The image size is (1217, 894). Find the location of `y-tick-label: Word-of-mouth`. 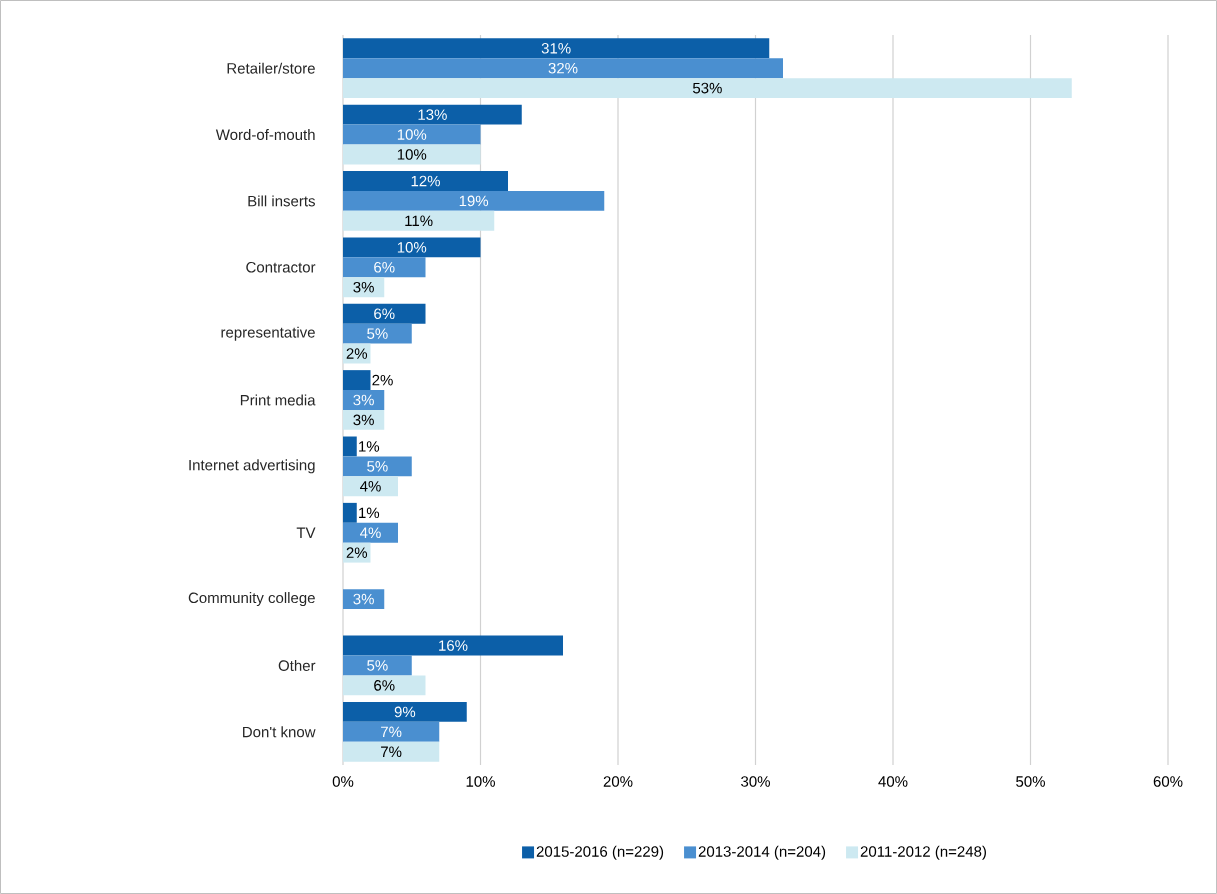

y-tick-label: Word-of-mouth is located at coordinates (265, 135).